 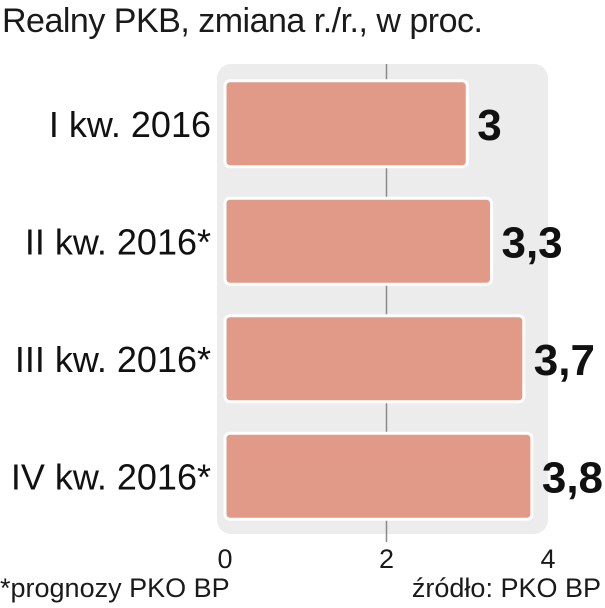 I want to click on category-label-1: I kw. 2016, so click(x=130, y=124).